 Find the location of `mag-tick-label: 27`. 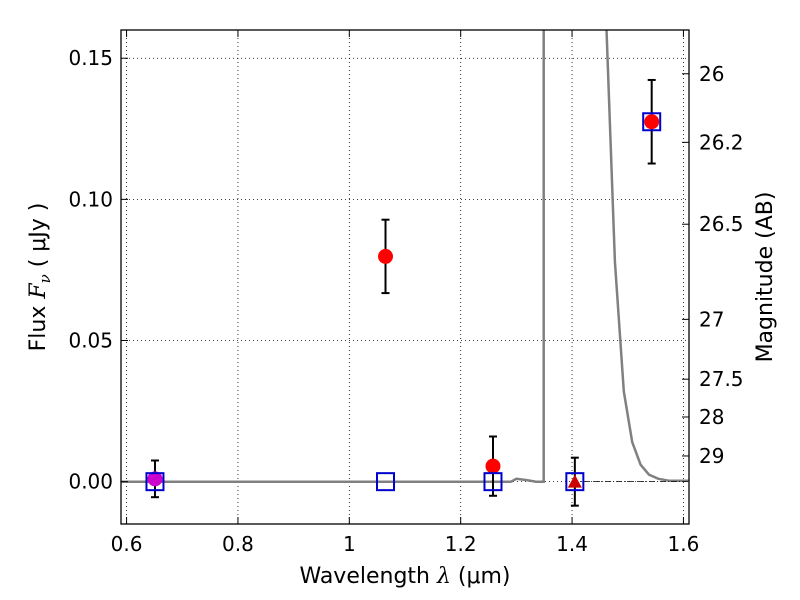

mag-tick-label: 27 is located at coordinates (711, 319).